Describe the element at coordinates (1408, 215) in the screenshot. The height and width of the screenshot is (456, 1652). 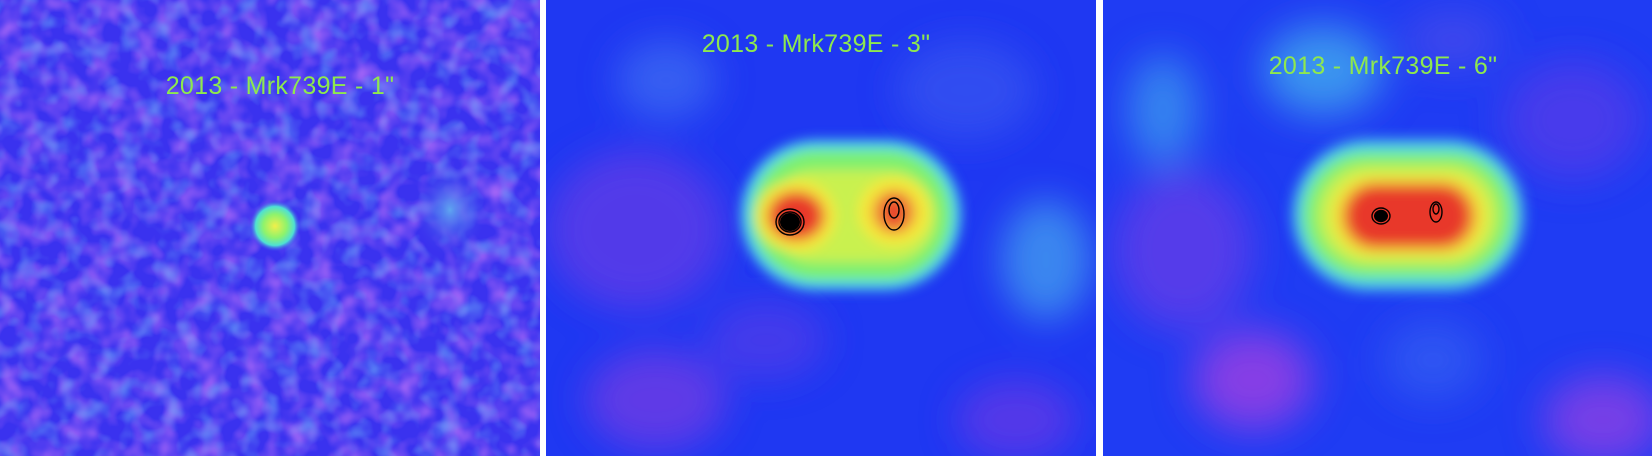
I see `panel-3-merged-source` at that location.